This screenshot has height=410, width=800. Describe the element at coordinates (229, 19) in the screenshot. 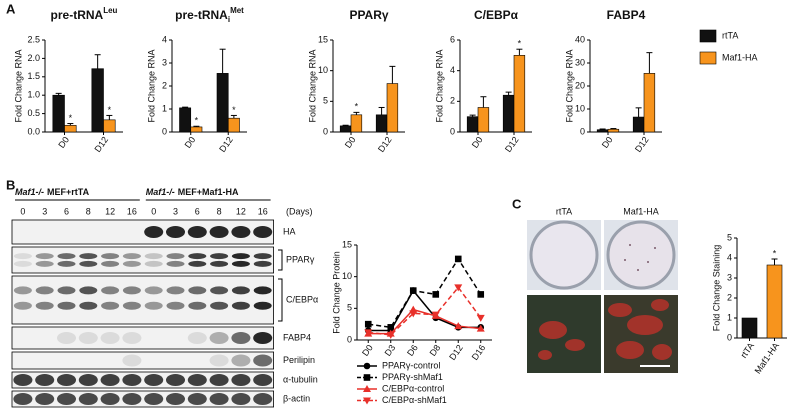

I see `title-sub: i` at that location.